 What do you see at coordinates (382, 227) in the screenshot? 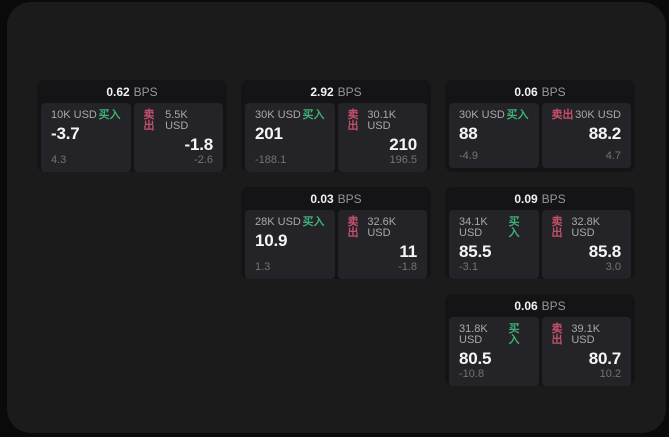
I see `sell-amount: 32.6K USD` at bounding box center [382, 227].